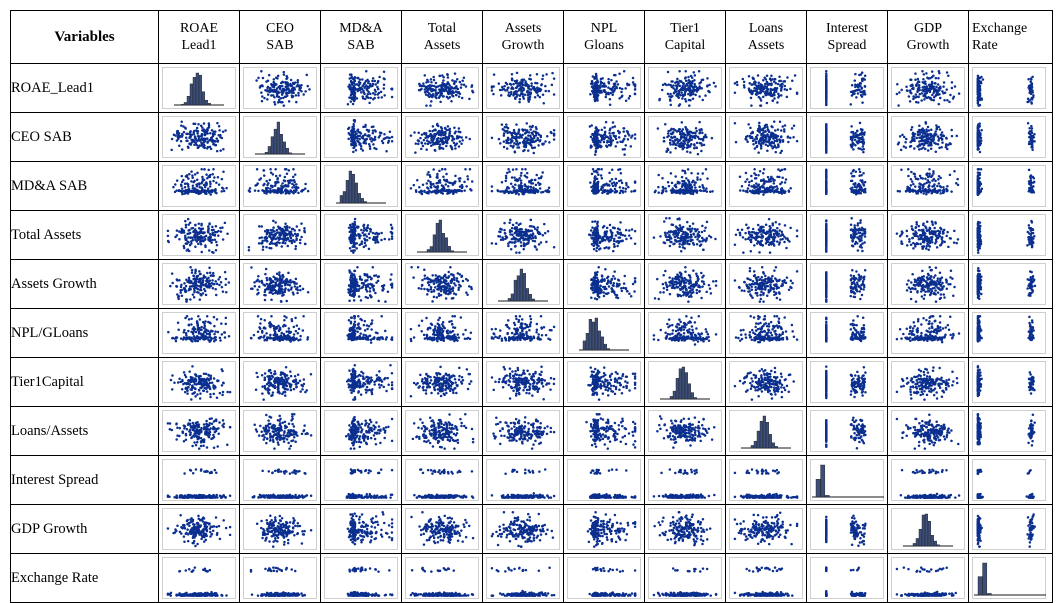 The height and width of the screenshot is (603, 1056). What do you see at coordinates (199, 186) in the screenshot?
I see `scatter-plot` at bounding box center [199, 186].